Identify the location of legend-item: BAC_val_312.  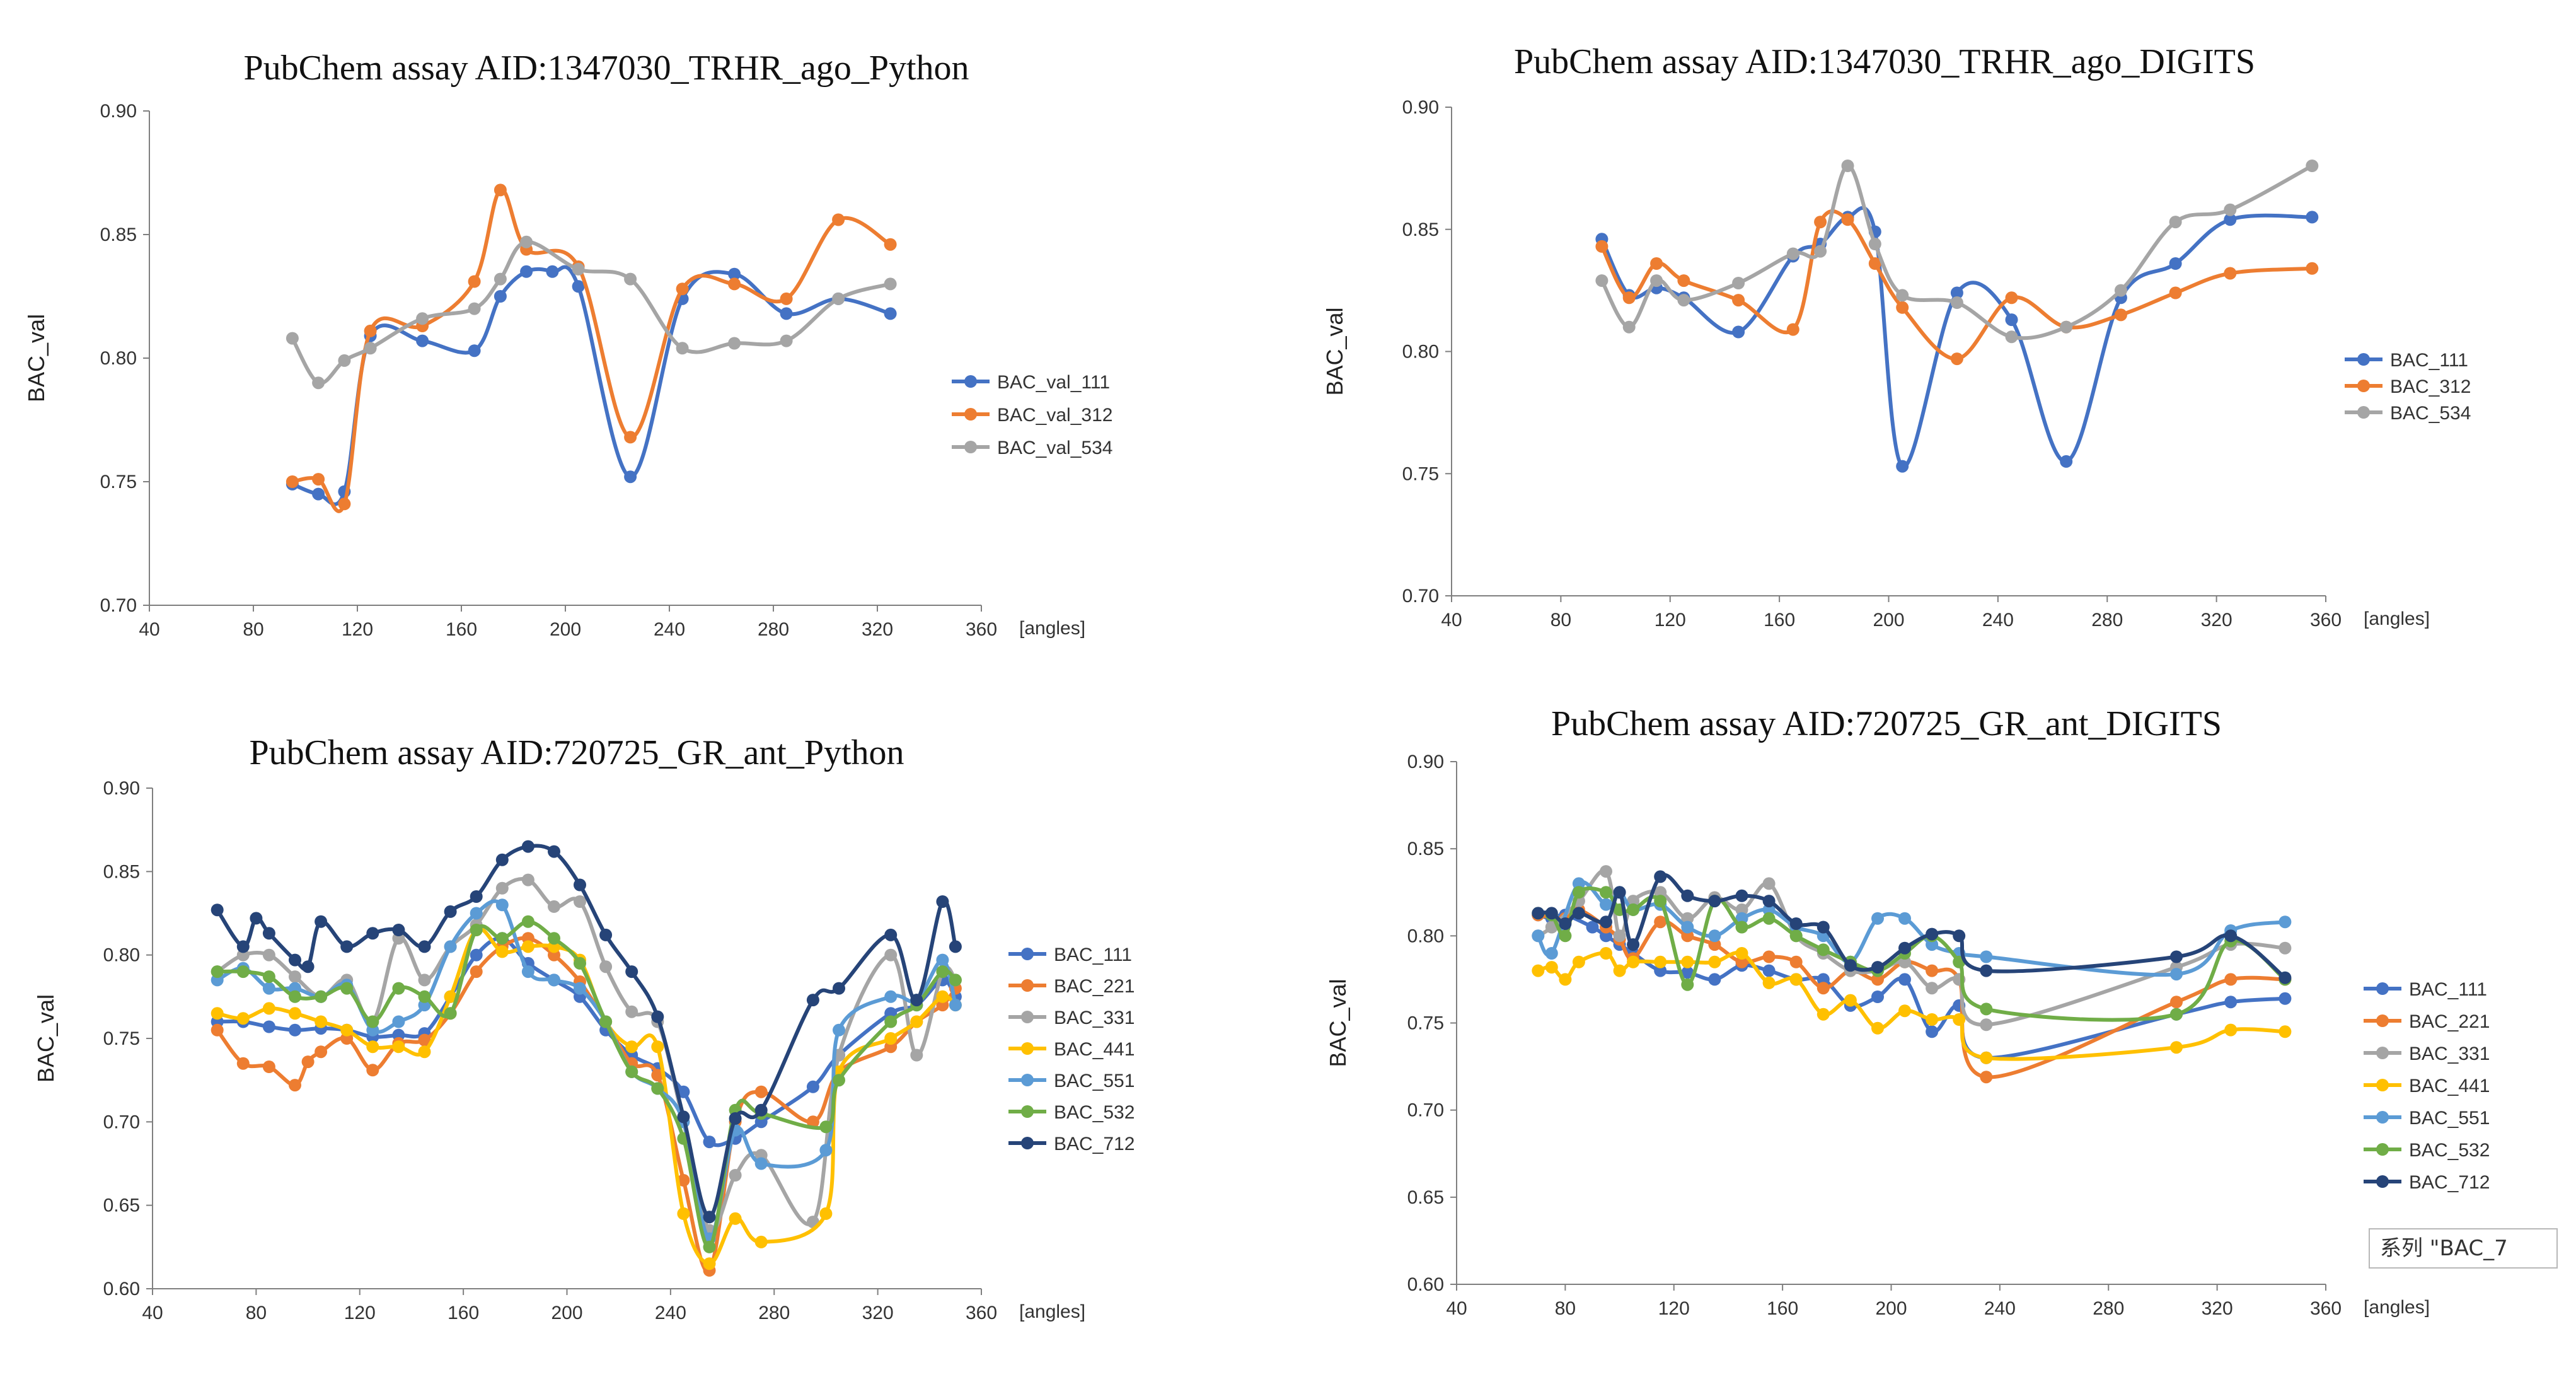
(1032, 415).